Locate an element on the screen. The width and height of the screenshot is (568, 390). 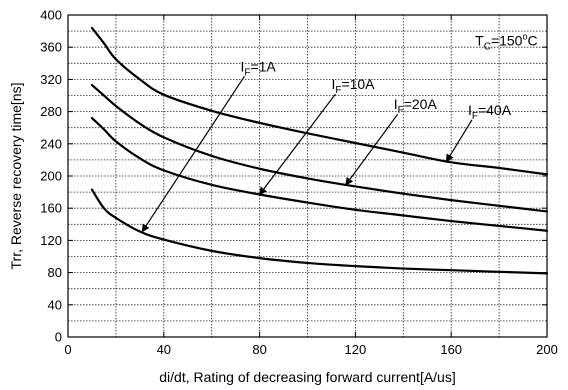
series-label-2: IF=10A is located at coordinates (353, 86).